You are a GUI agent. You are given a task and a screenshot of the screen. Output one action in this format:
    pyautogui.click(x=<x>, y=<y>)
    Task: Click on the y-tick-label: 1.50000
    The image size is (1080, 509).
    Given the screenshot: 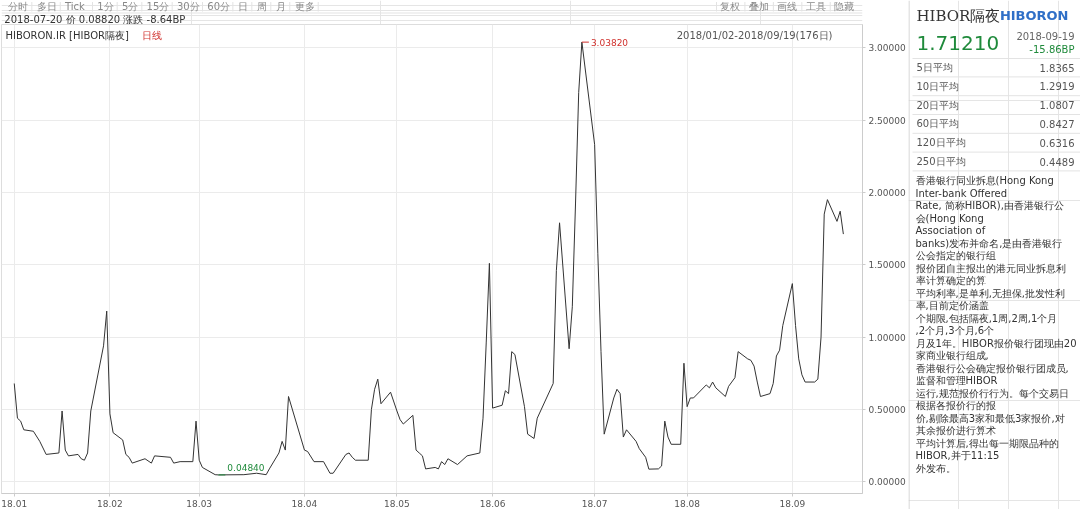 What is the action you would take?
    pyautogui.click(x=887, y=265)
    